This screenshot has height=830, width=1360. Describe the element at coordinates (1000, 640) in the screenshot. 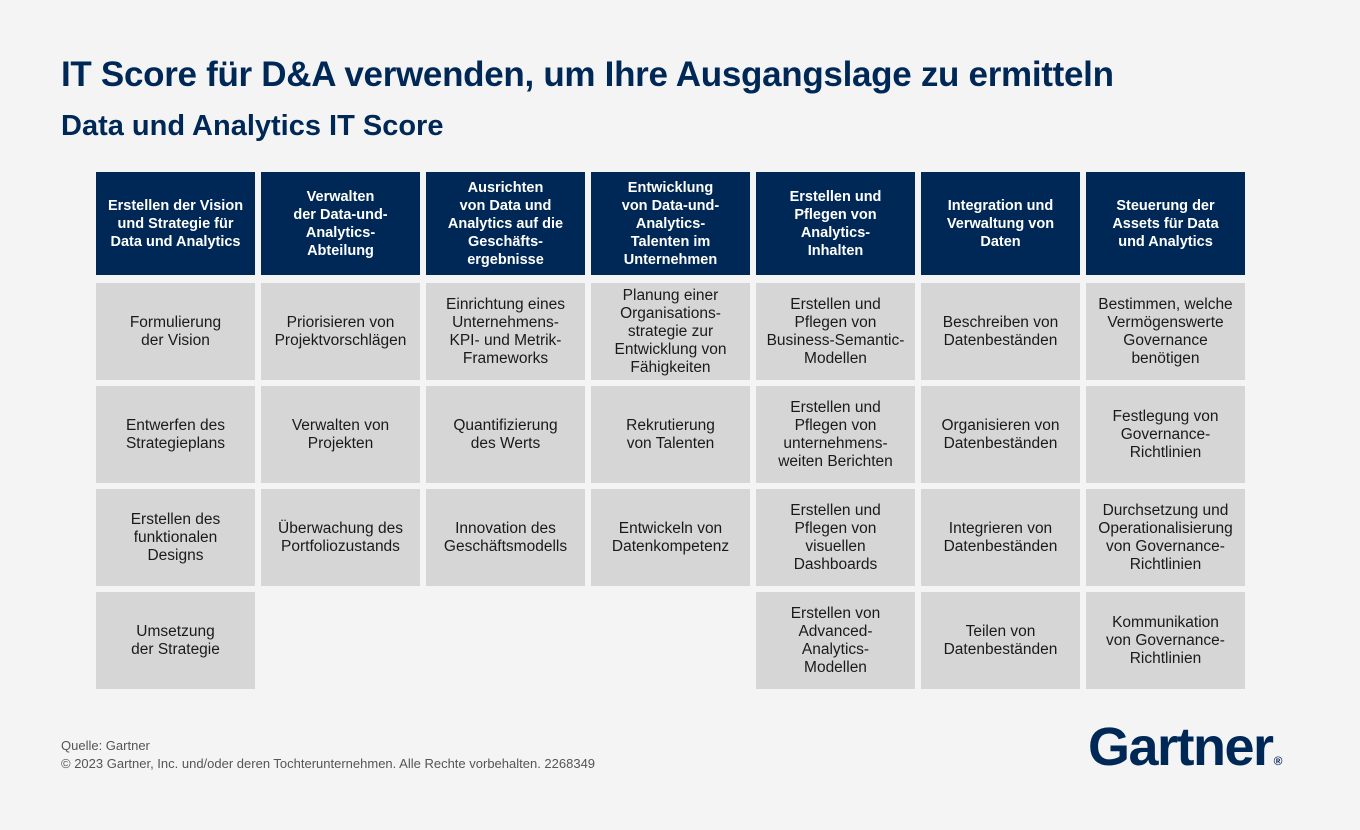

I see `score-cell: Teilen von Datenbeständen` at that location.